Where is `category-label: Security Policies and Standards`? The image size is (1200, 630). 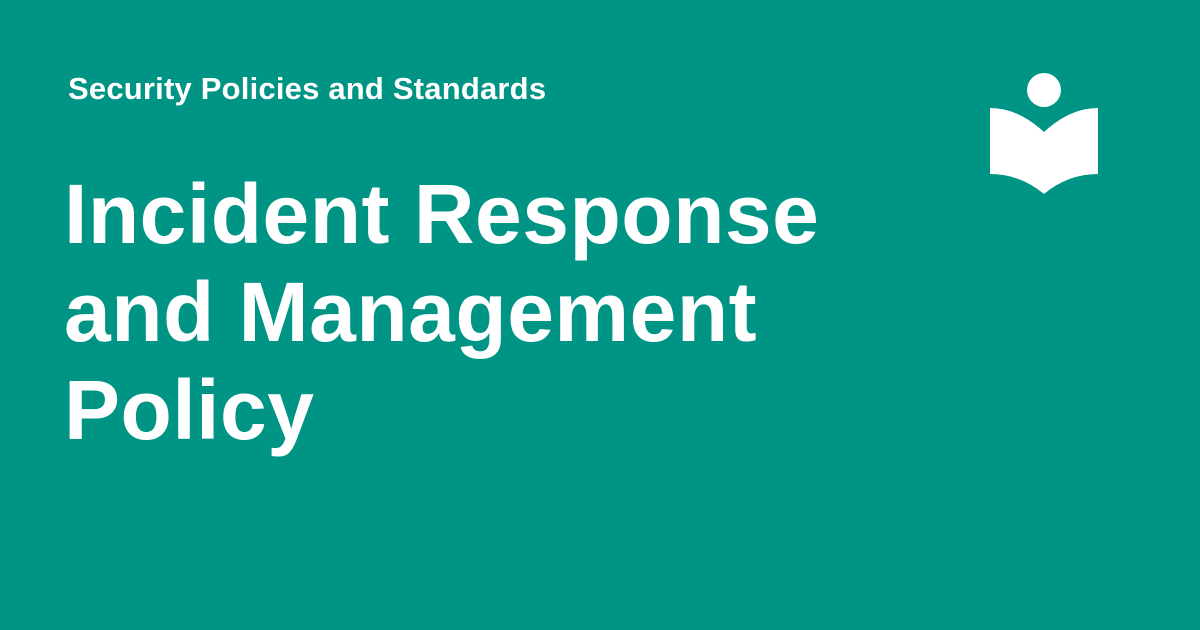 category-label: Security Policies and Standards is located at coordinates (307, 88).